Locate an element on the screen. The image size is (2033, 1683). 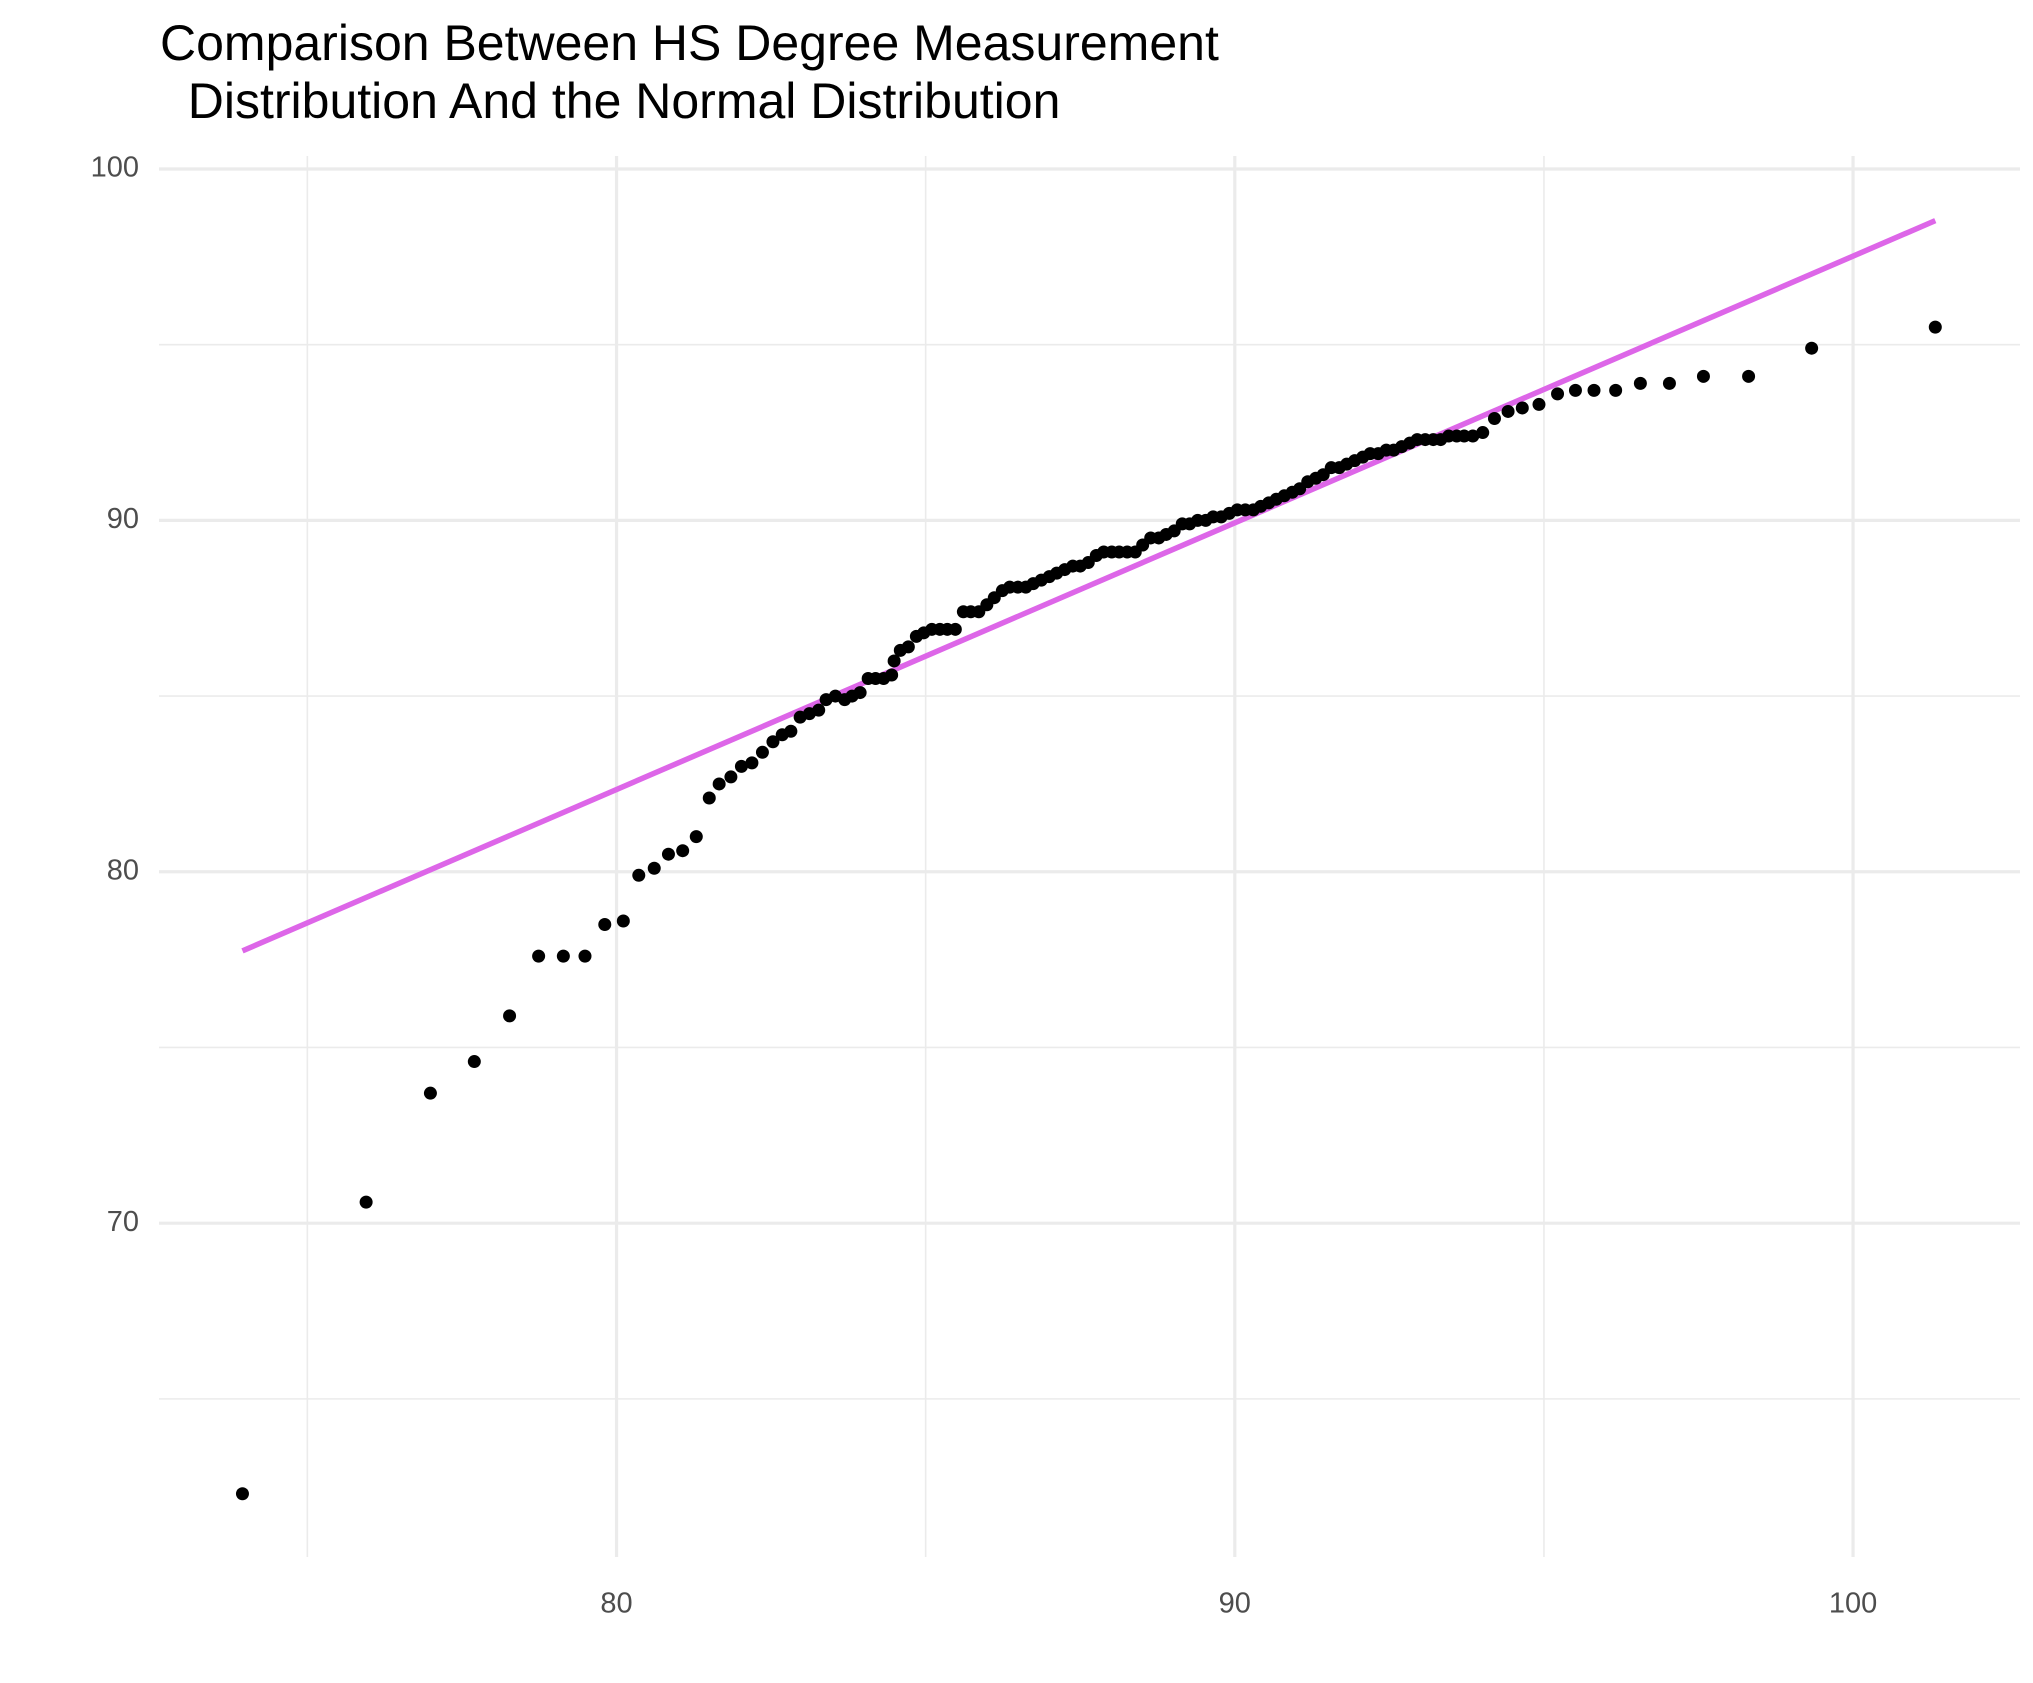
y-tick-label: 70 is located at coordinates (123, 1222).